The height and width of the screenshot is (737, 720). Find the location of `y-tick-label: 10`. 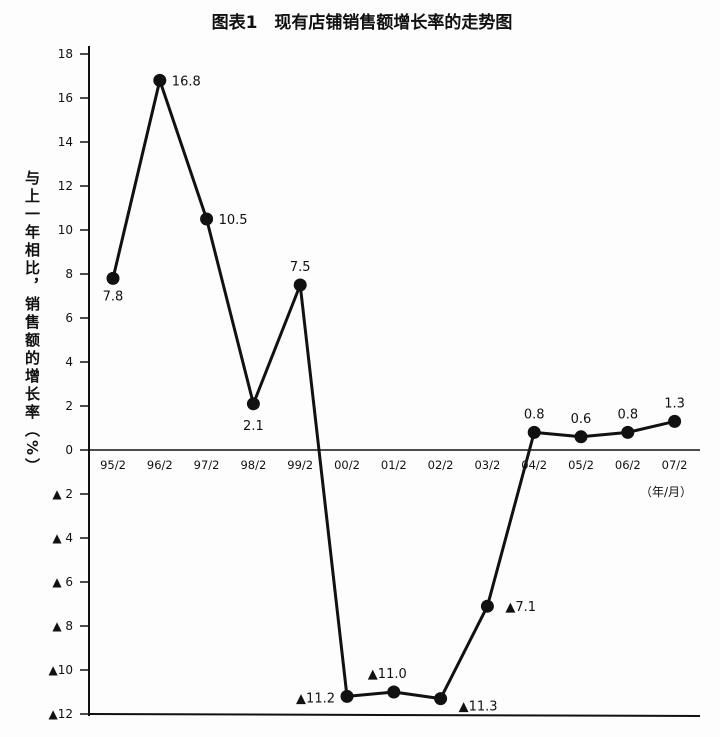

y-tick-label: 10 is located at coordinates (65, 230).